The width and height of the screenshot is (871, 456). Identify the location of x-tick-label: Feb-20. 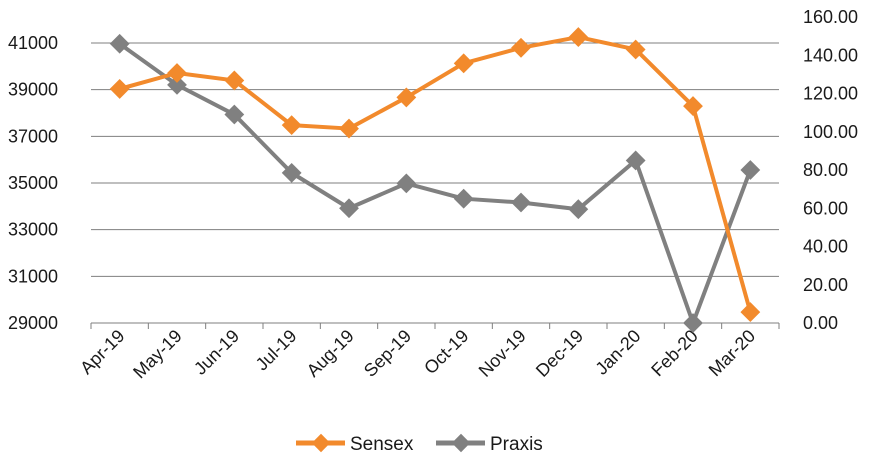
(674, 353).